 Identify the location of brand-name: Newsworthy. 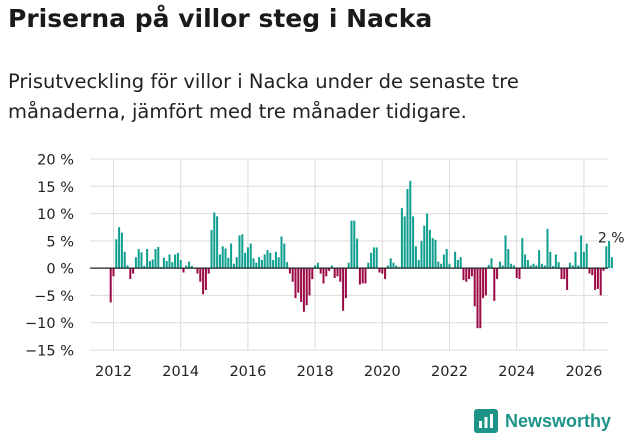
(558, 420).